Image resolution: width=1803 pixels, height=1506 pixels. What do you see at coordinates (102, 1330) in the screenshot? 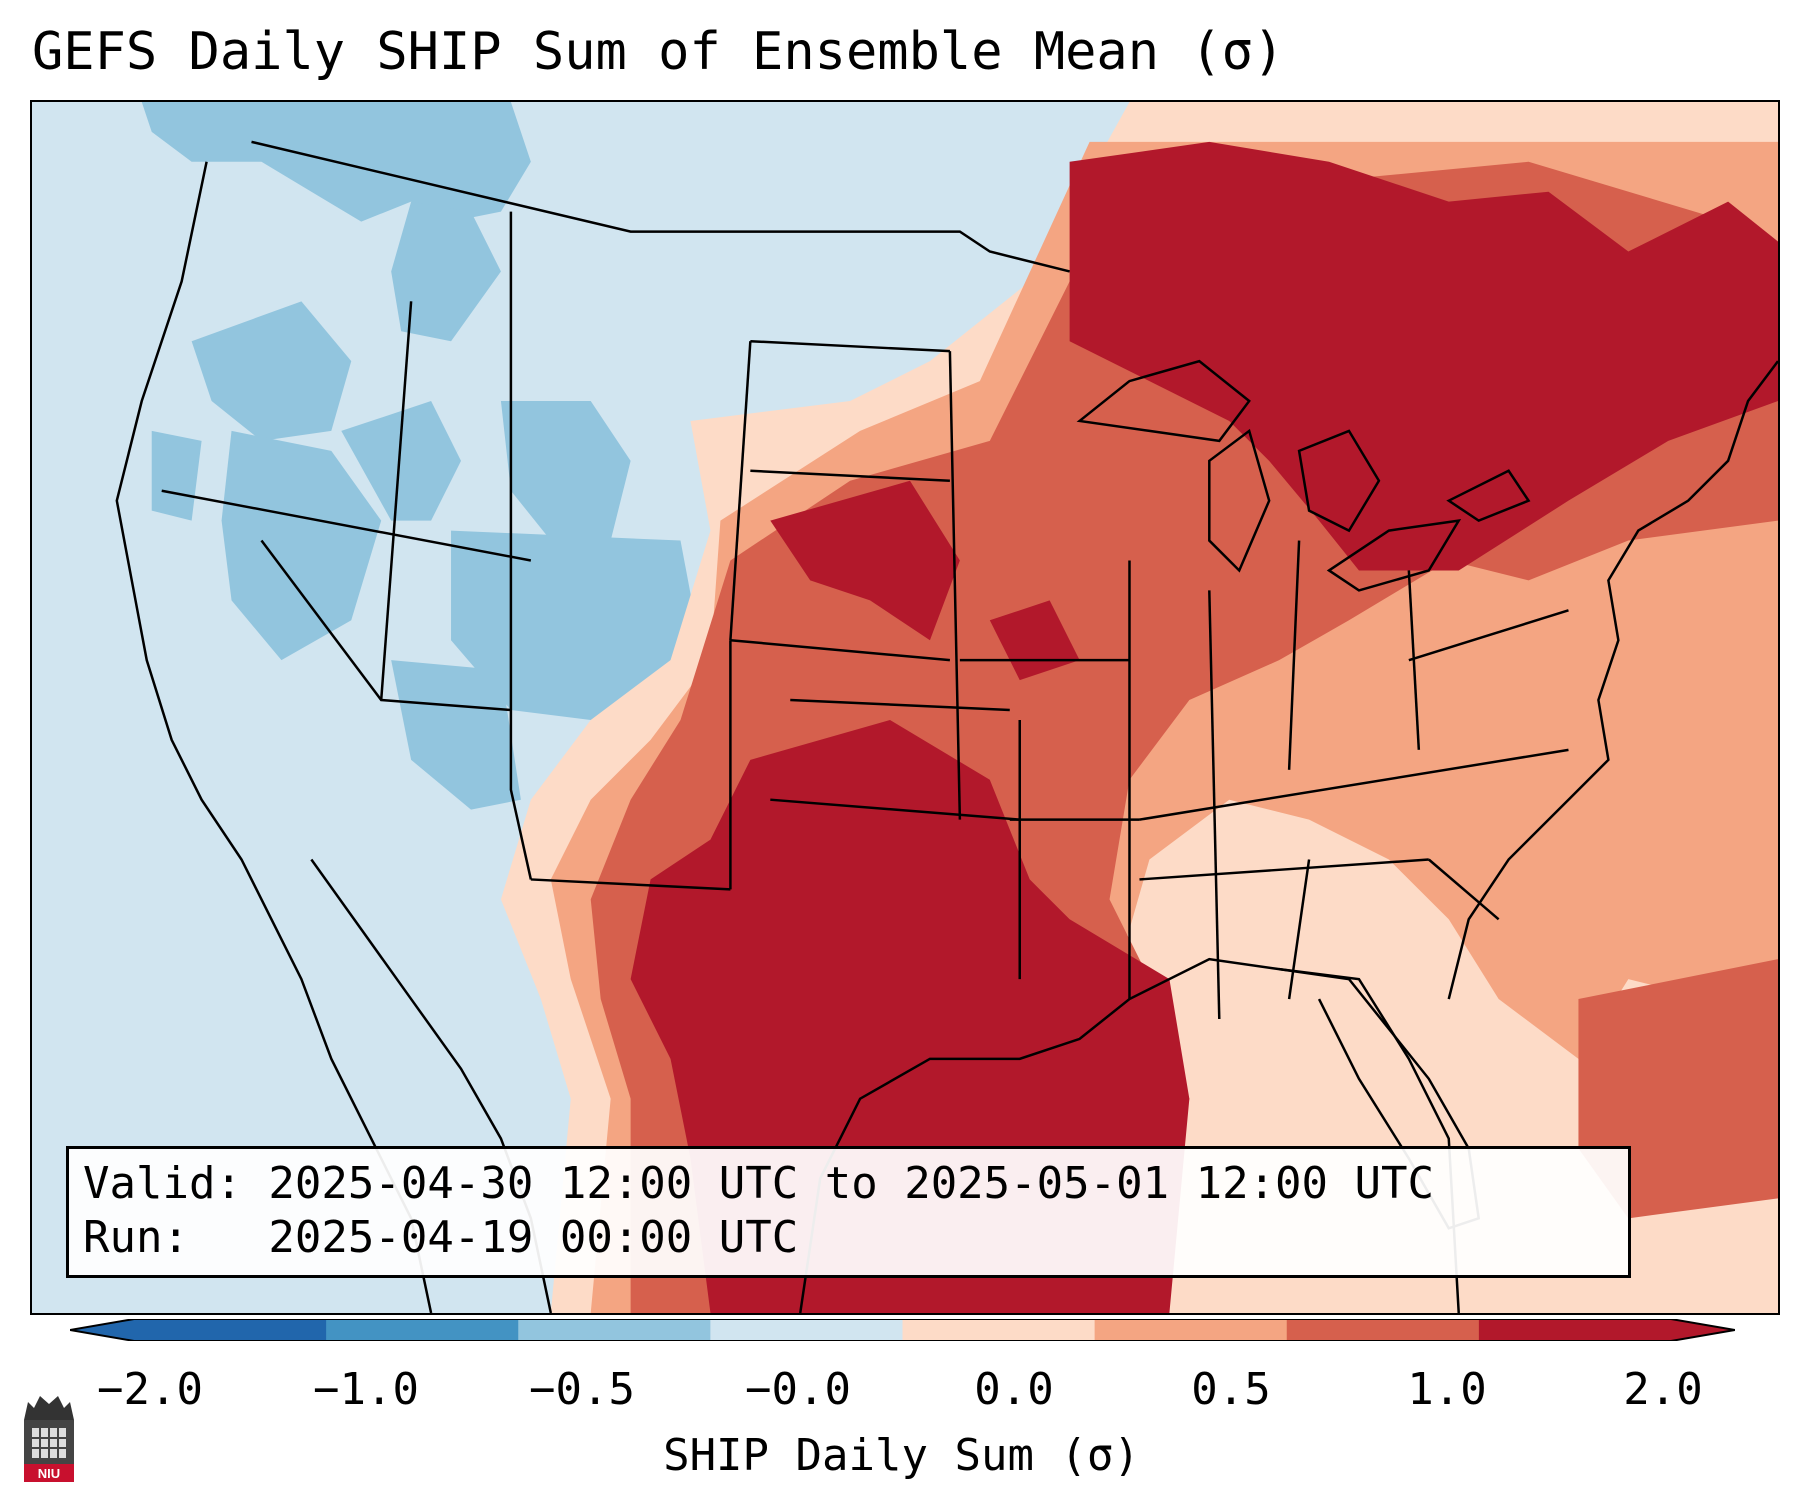
I see `colorbar-extend-low` at bounding box center [102, 1330].